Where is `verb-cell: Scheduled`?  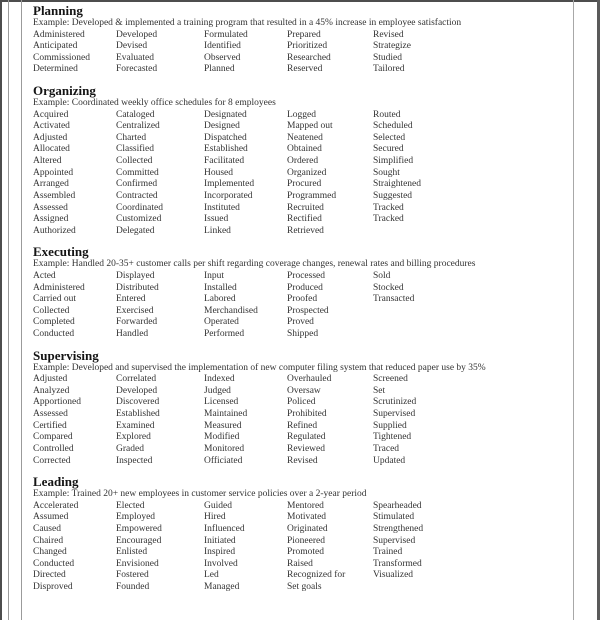 verb-cell: Scheduled is located at coordinates (393, 126).